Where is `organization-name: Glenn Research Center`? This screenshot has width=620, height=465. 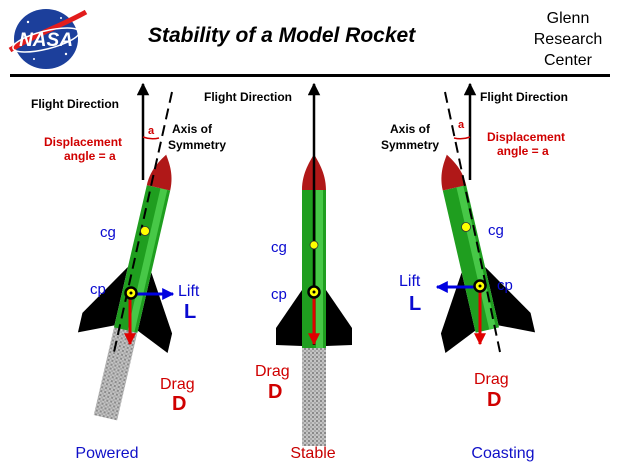
organization-name: Glenn Research Center is located at coordinates (568, 39).